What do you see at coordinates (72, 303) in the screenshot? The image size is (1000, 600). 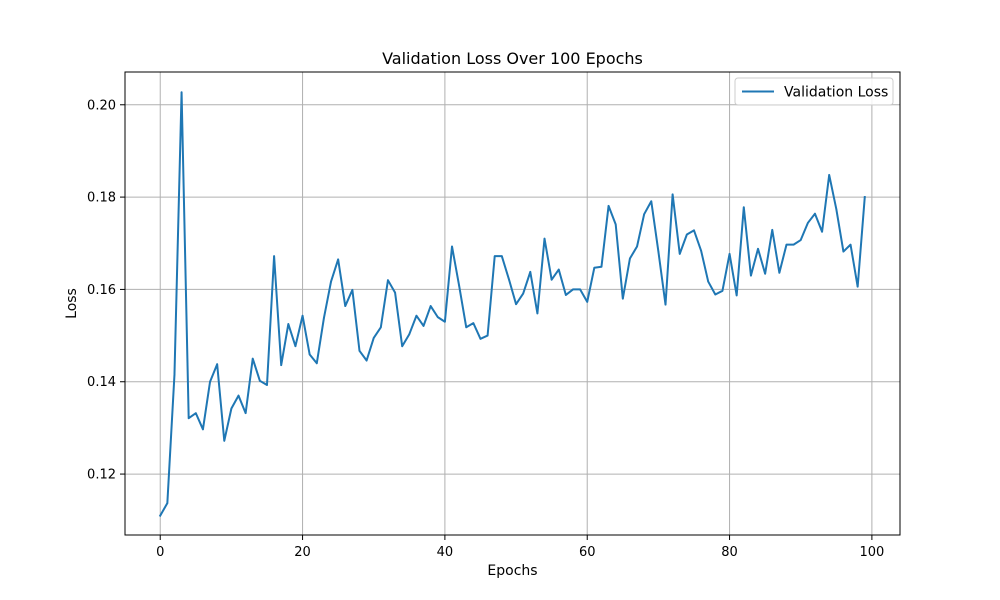 I see `y-axis-label: Loss` at bounding box center [72, 303].